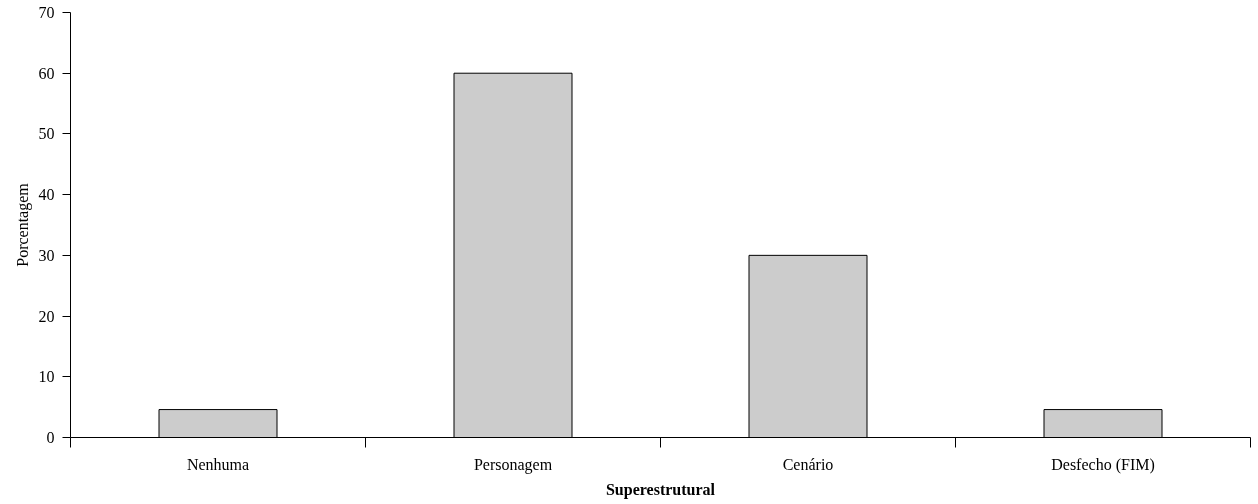 The width and height of the screenshot is (1258, 504). I want to click on x-tick-label: Cenário, so click(808, 464).